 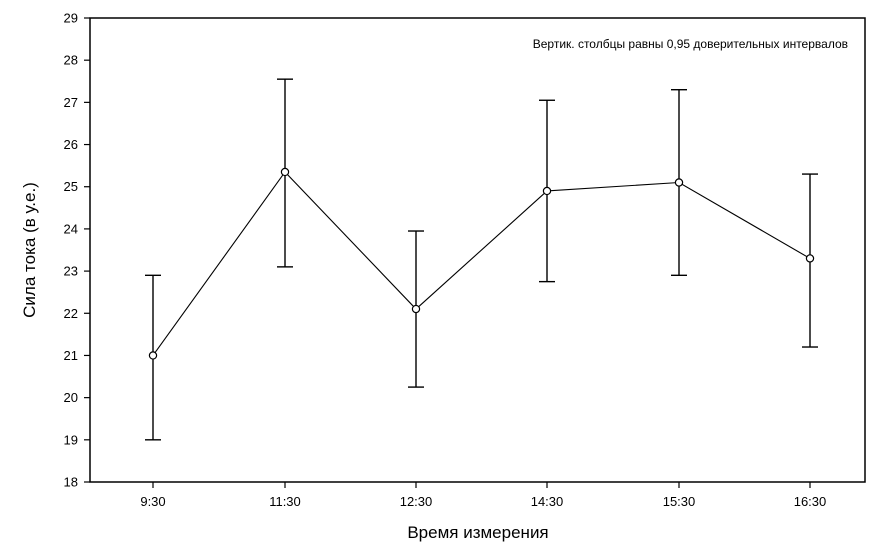 What do you see at coordinates (71, 355) in the screenshot?
I see `y-tick-label: 21` at bounding box center [71, 355].